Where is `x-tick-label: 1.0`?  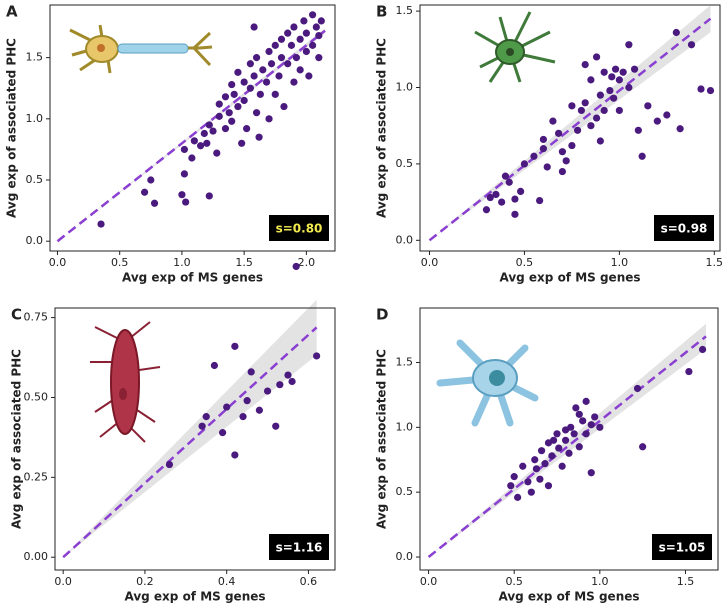
x-tick-label: 1.0 is located at coordinates (620, 262).